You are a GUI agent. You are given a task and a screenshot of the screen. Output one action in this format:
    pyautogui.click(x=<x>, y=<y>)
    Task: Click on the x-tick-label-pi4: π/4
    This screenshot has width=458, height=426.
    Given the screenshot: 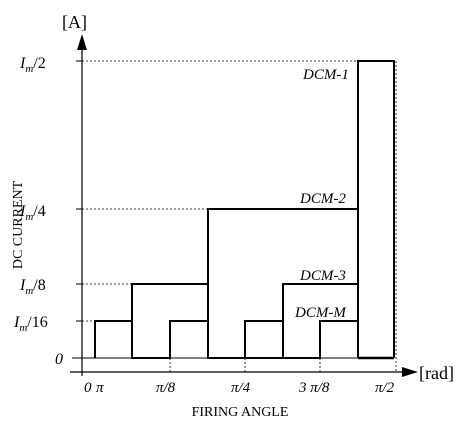 What is the action you would take?
    pyautogui.click(x=241, y=388)
    